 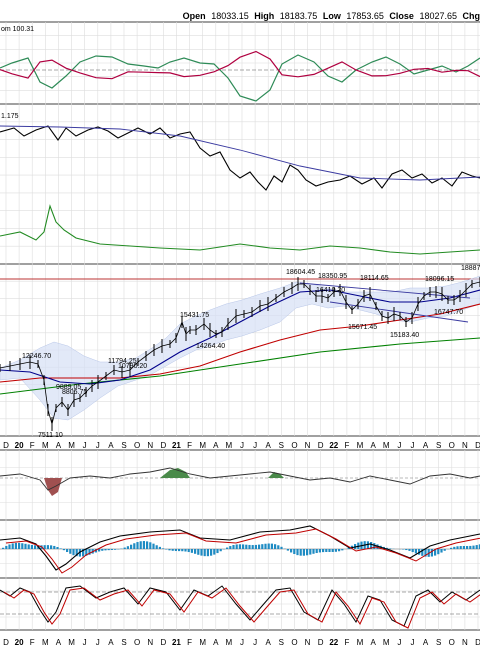 I want to click on hist-positive-fill, so click(x=175, y=473).